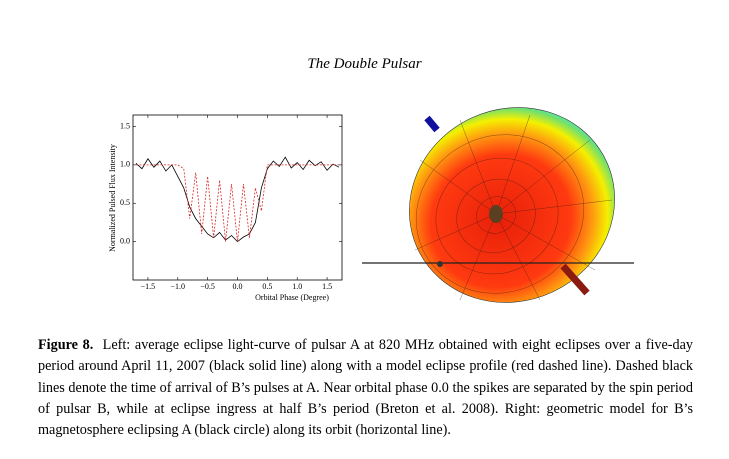 Image resolution: width=729 pixels, height=459 pixels. I want to click on y-tick-label: 0.5, so click(125, 202).